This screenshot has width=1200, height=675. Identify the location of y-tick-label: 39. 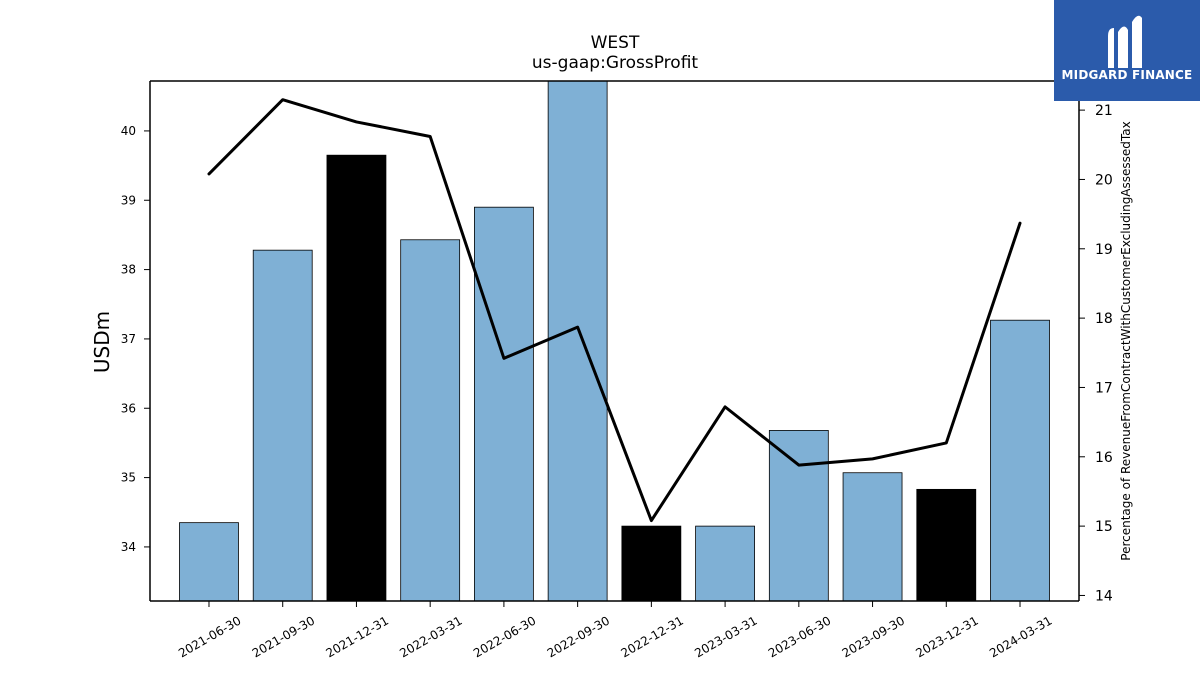
(128, 200).